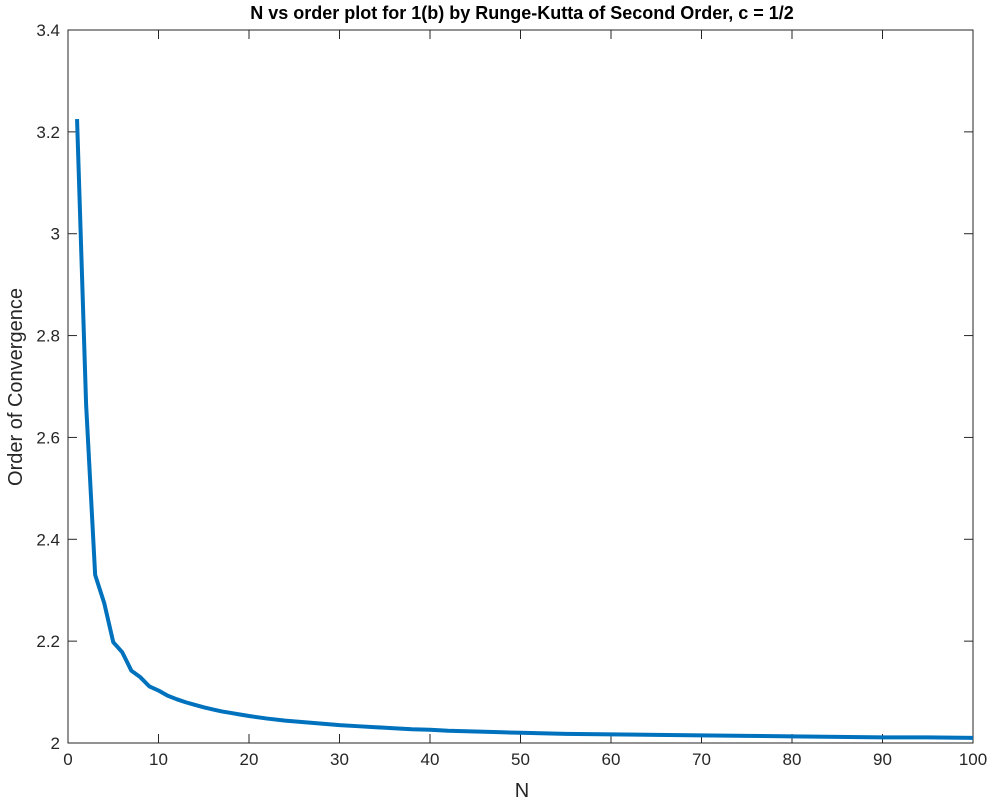 This screenshot has width=995, height=804. I want to click on x-axis-label: N, so click(522, 791).